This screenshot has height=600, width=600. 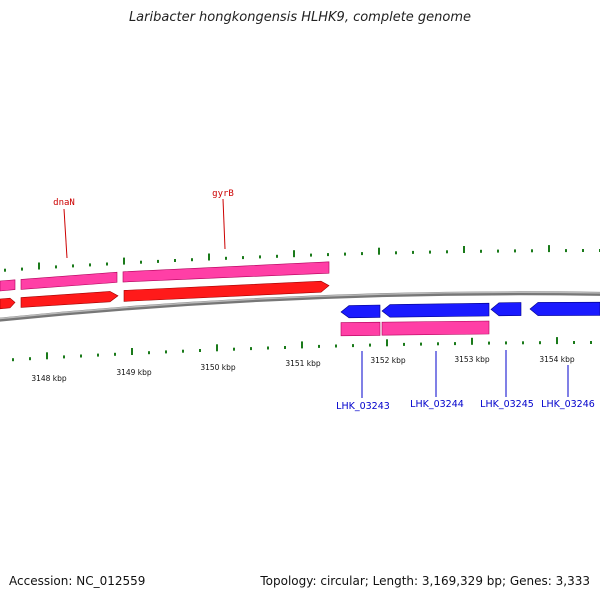 I want to click on inner-tick-track, so click(x=302, y=349).